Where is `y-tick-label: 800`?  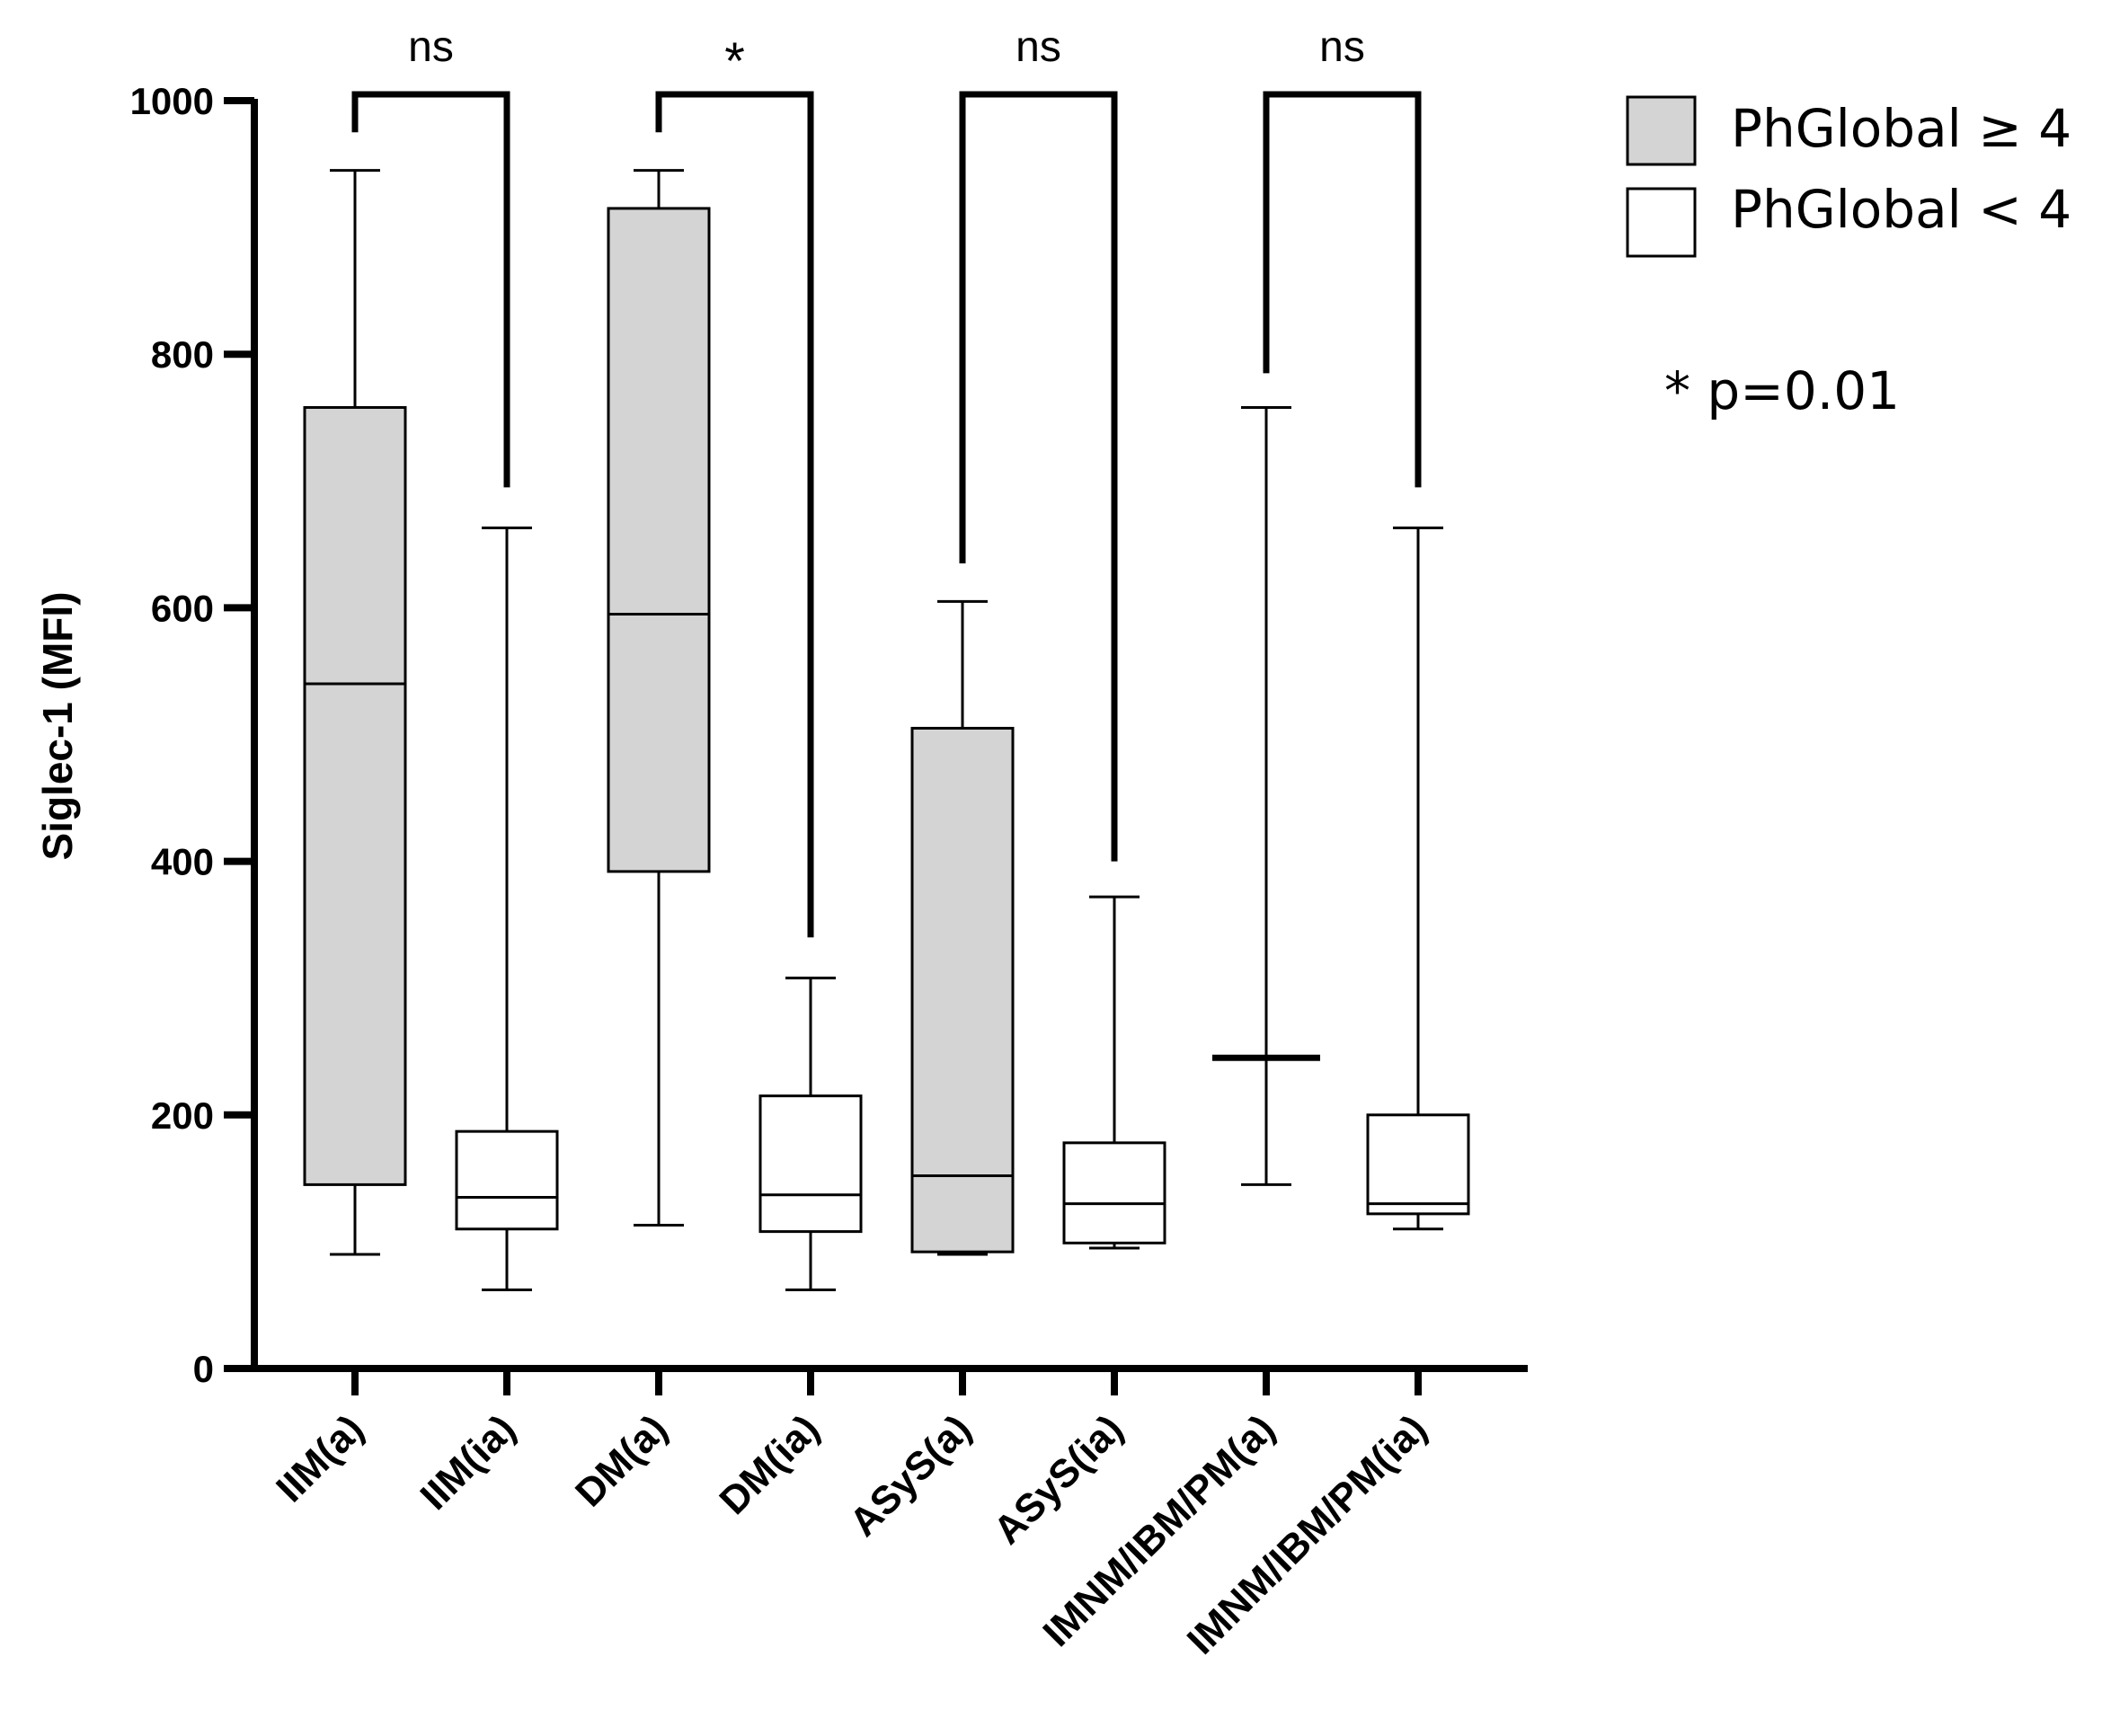 y-tick-label: 800 is located at coordinates (182, 354).